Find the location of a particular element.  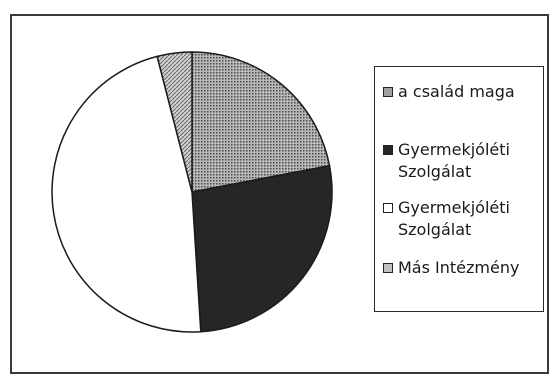

legend-item: Más Intézmény is located at coordinates (465, 268).